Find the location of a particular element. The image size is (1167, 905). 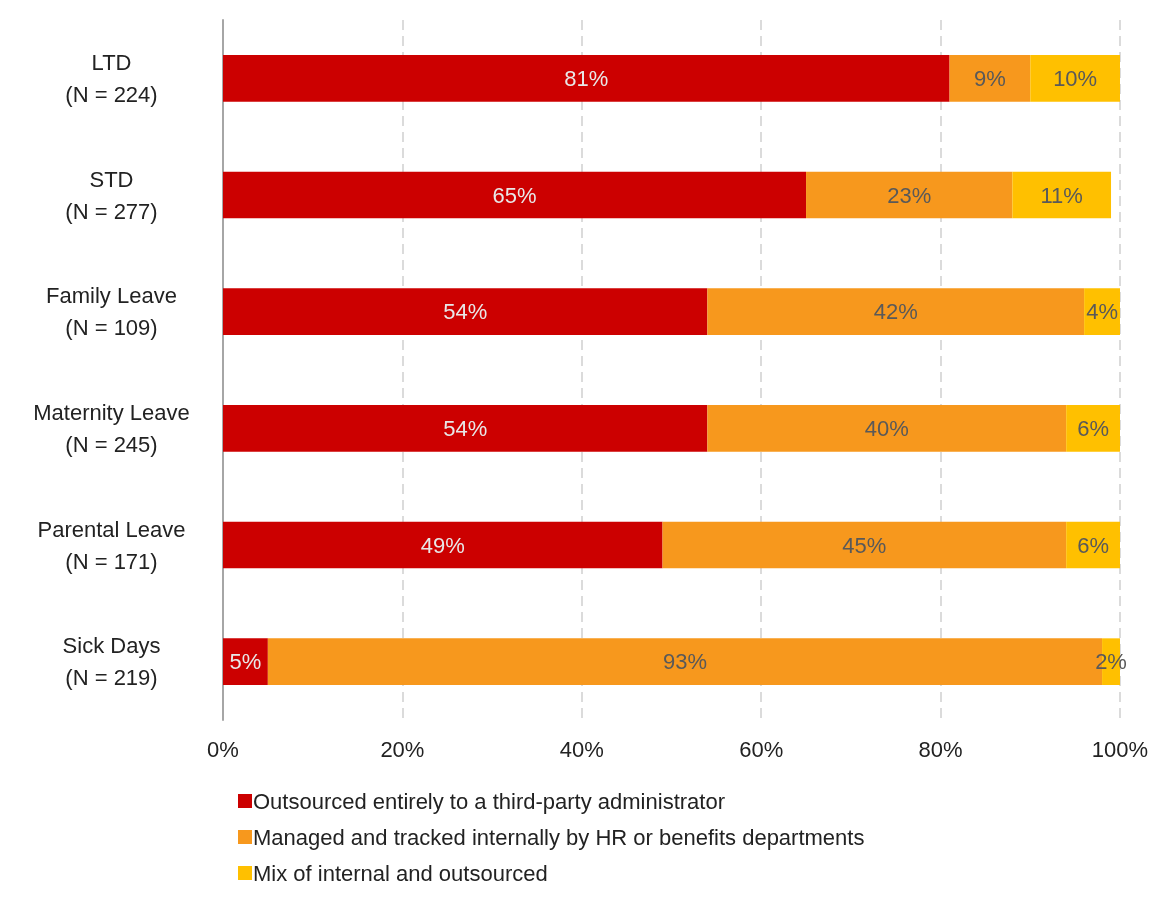

data-label: 4% is located at coordinates (1102, 312).